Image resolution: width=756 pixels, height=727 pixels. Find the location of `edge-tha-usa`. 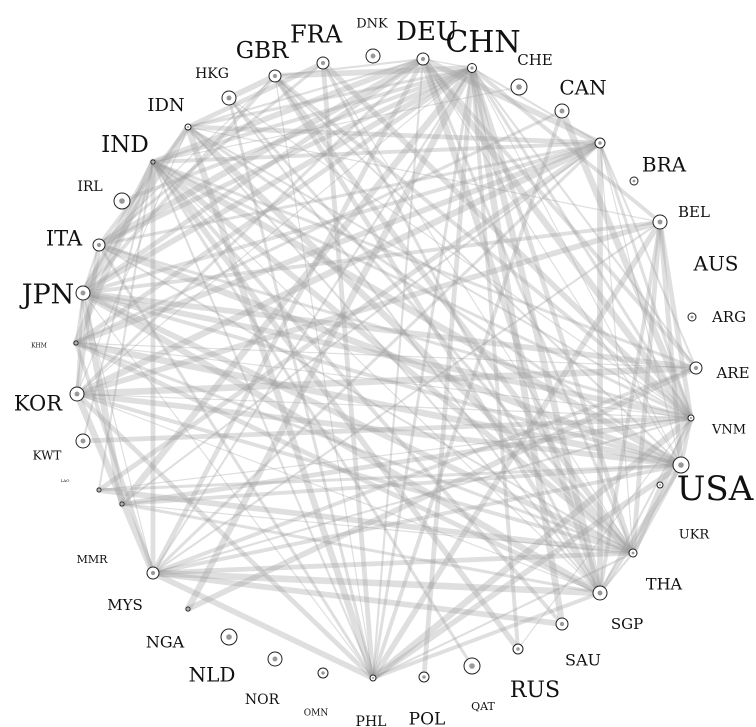

edge-tha-usa is located at coordinates (657, 509).